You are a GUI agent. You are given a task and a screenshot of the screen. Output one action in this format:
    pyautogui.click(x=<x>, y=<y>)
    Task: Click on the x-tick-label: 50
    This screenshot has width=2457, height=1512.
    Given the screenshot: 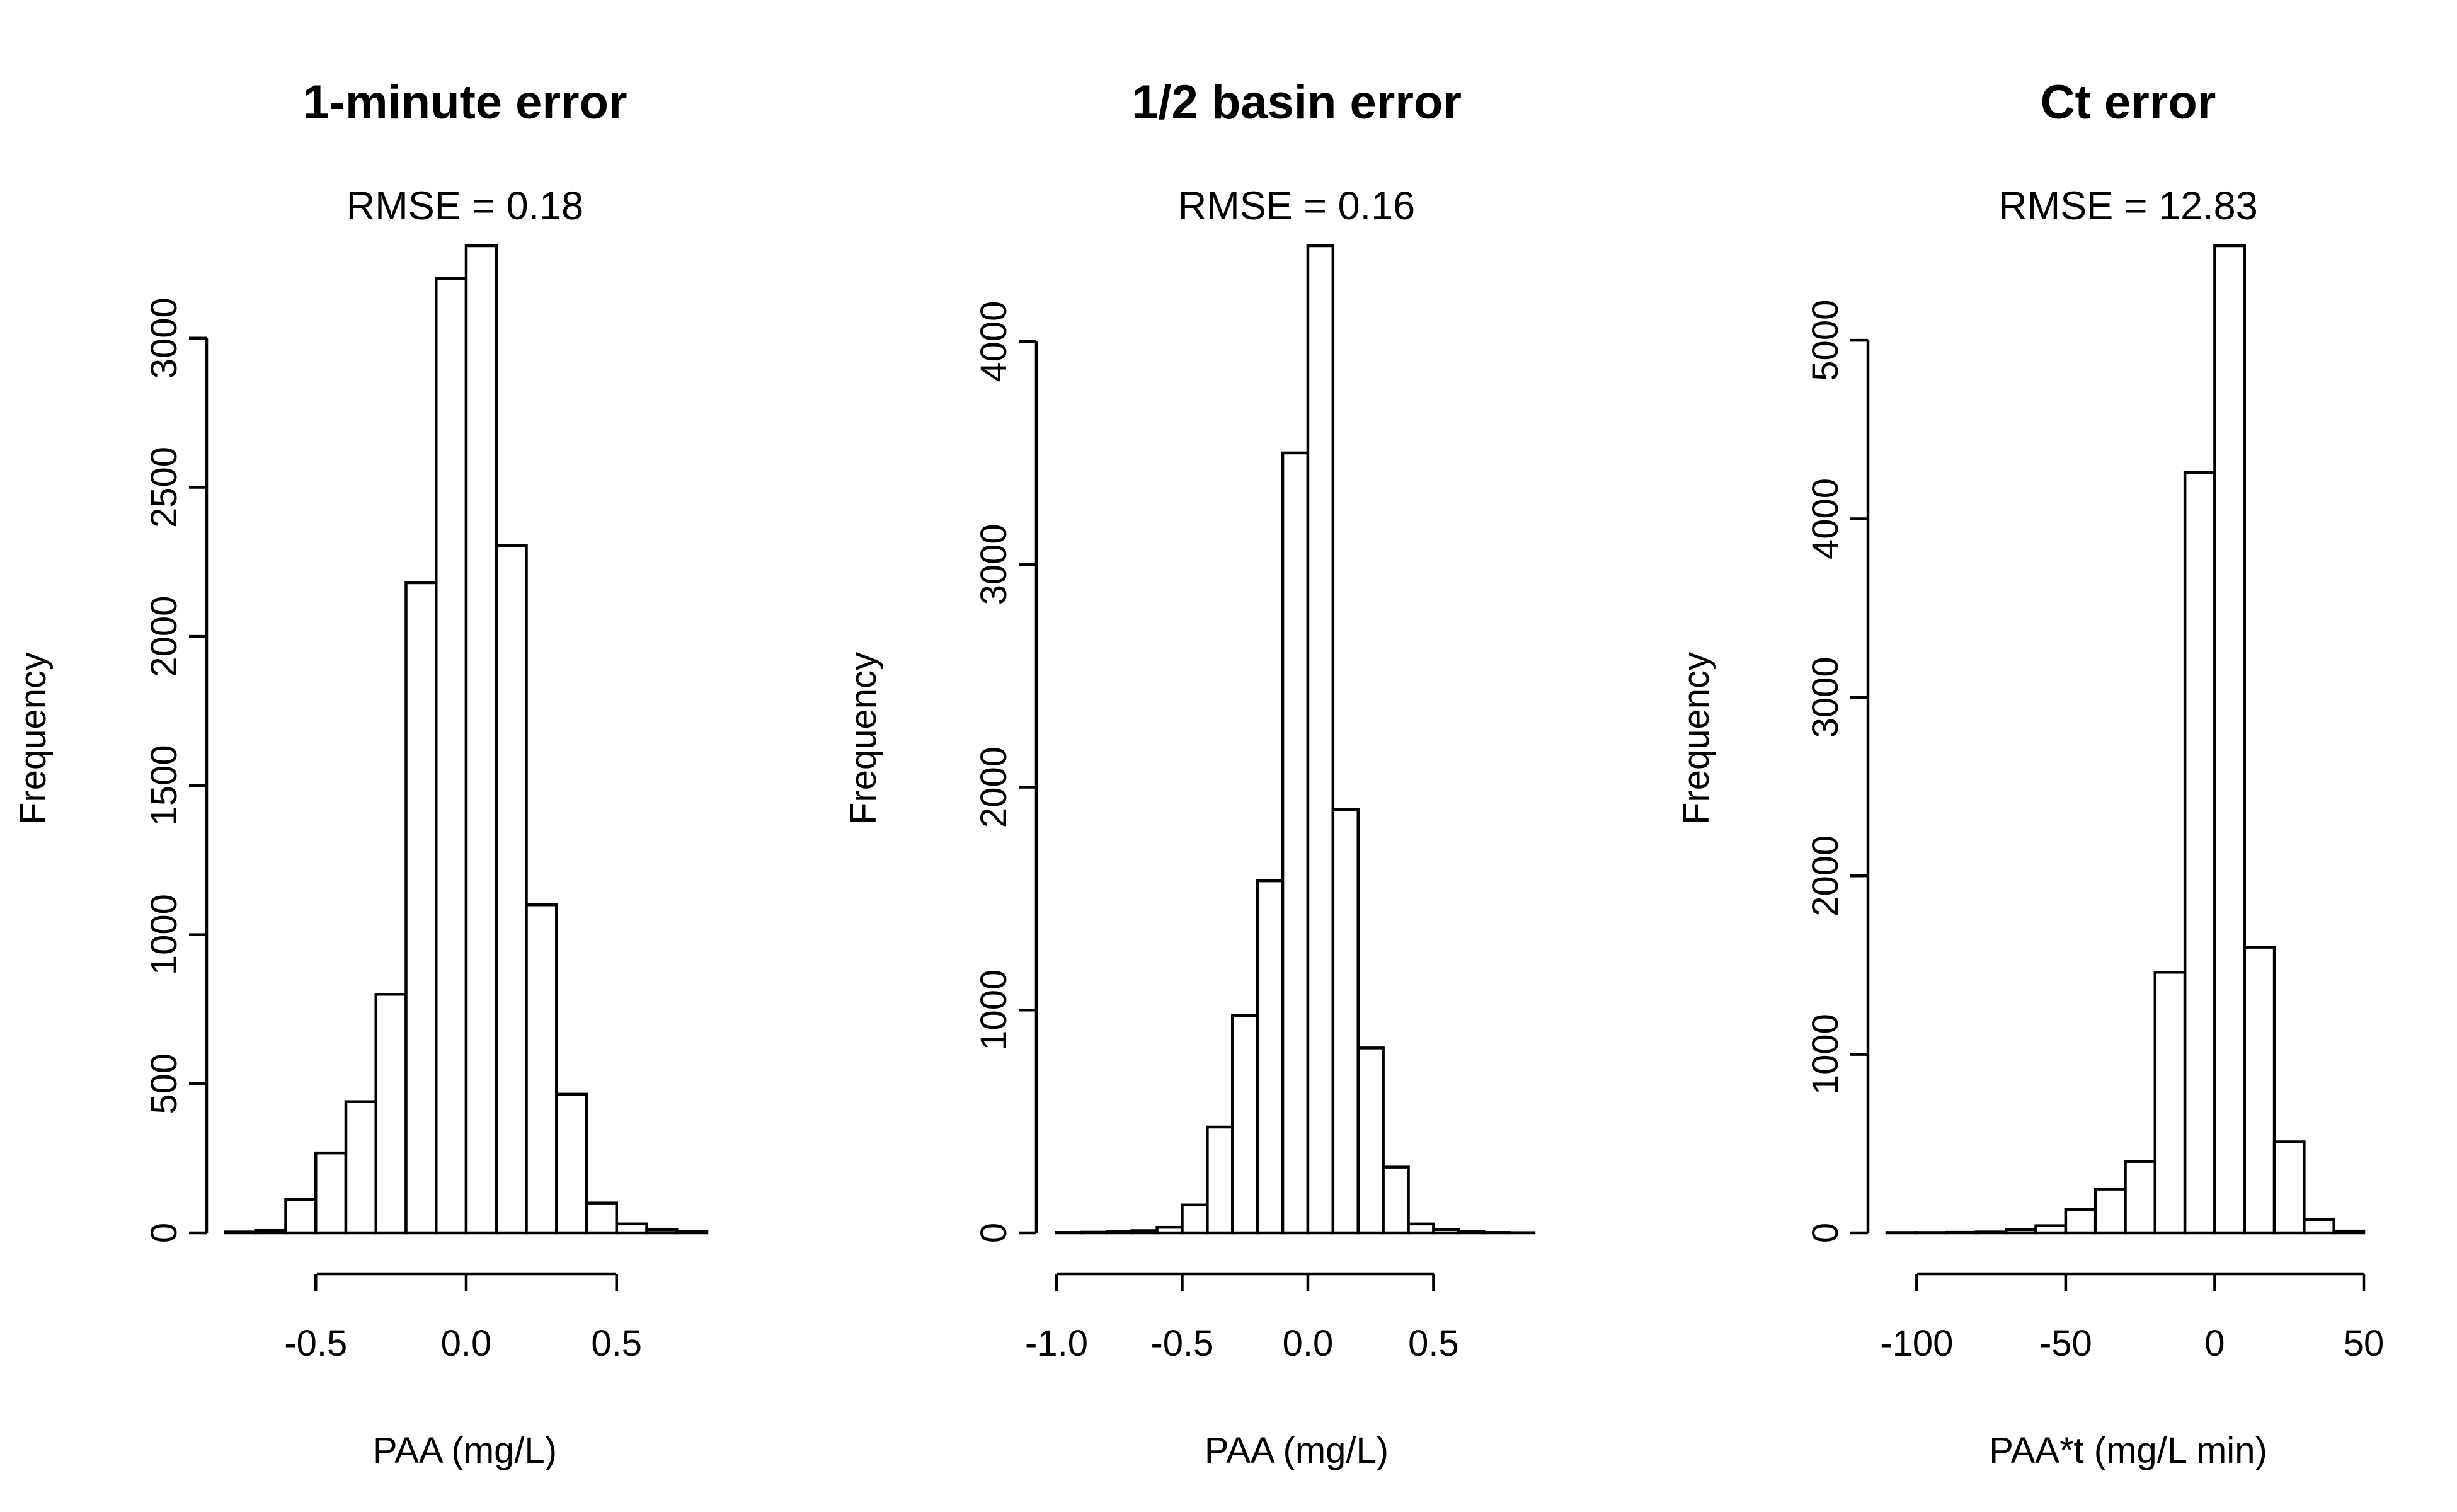 What is the action you would take?
    pyautogui.click(x=2364, y=1343)
    